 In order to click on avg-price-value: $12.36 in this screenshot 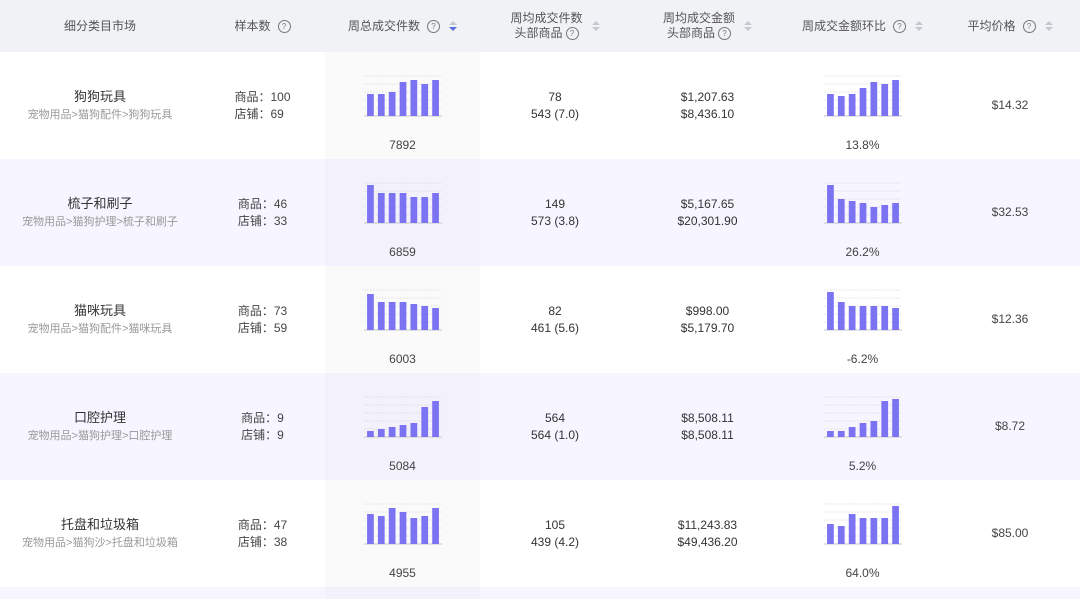, I will do `click(1010, 319)`.